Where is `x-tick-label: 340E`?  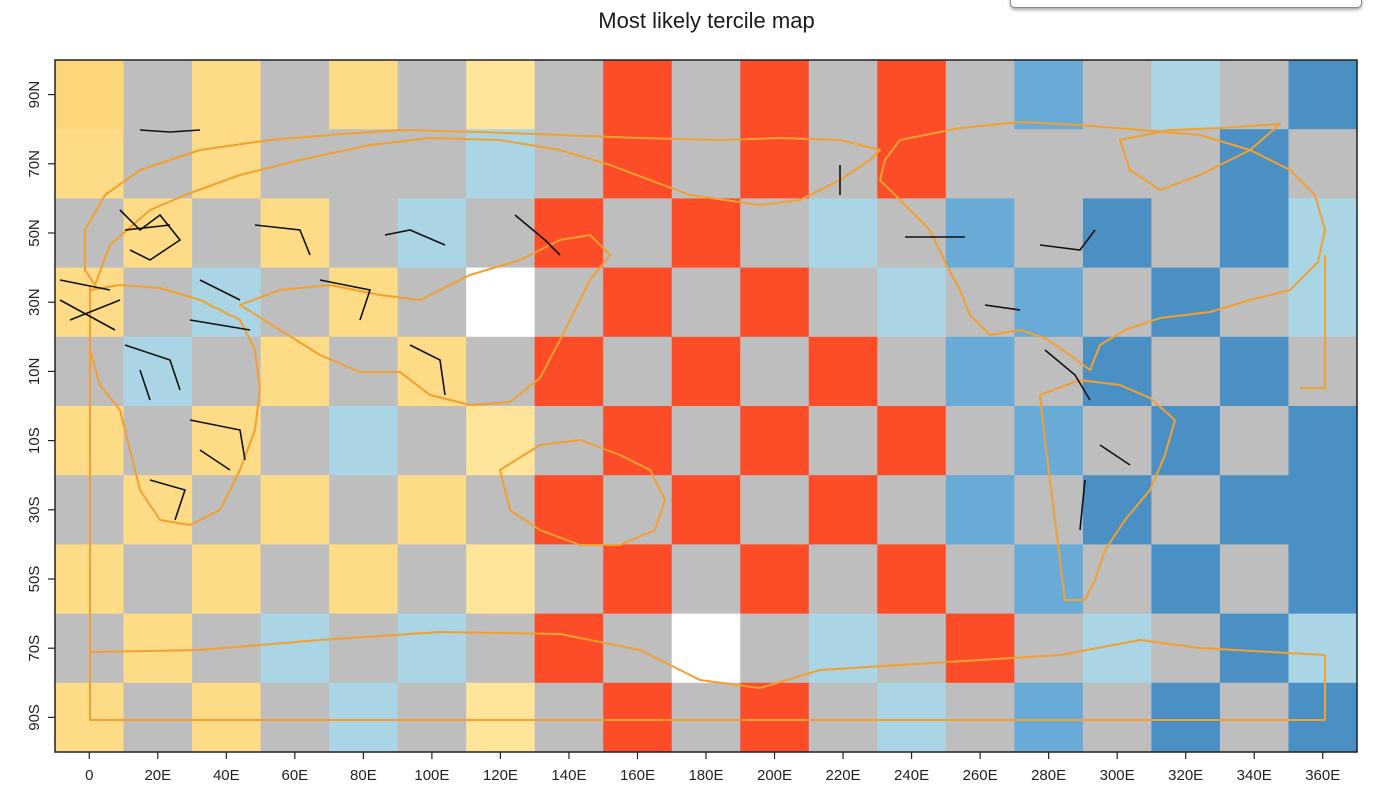
x-tick-label: 340E is located at coordinates (1254, 775).